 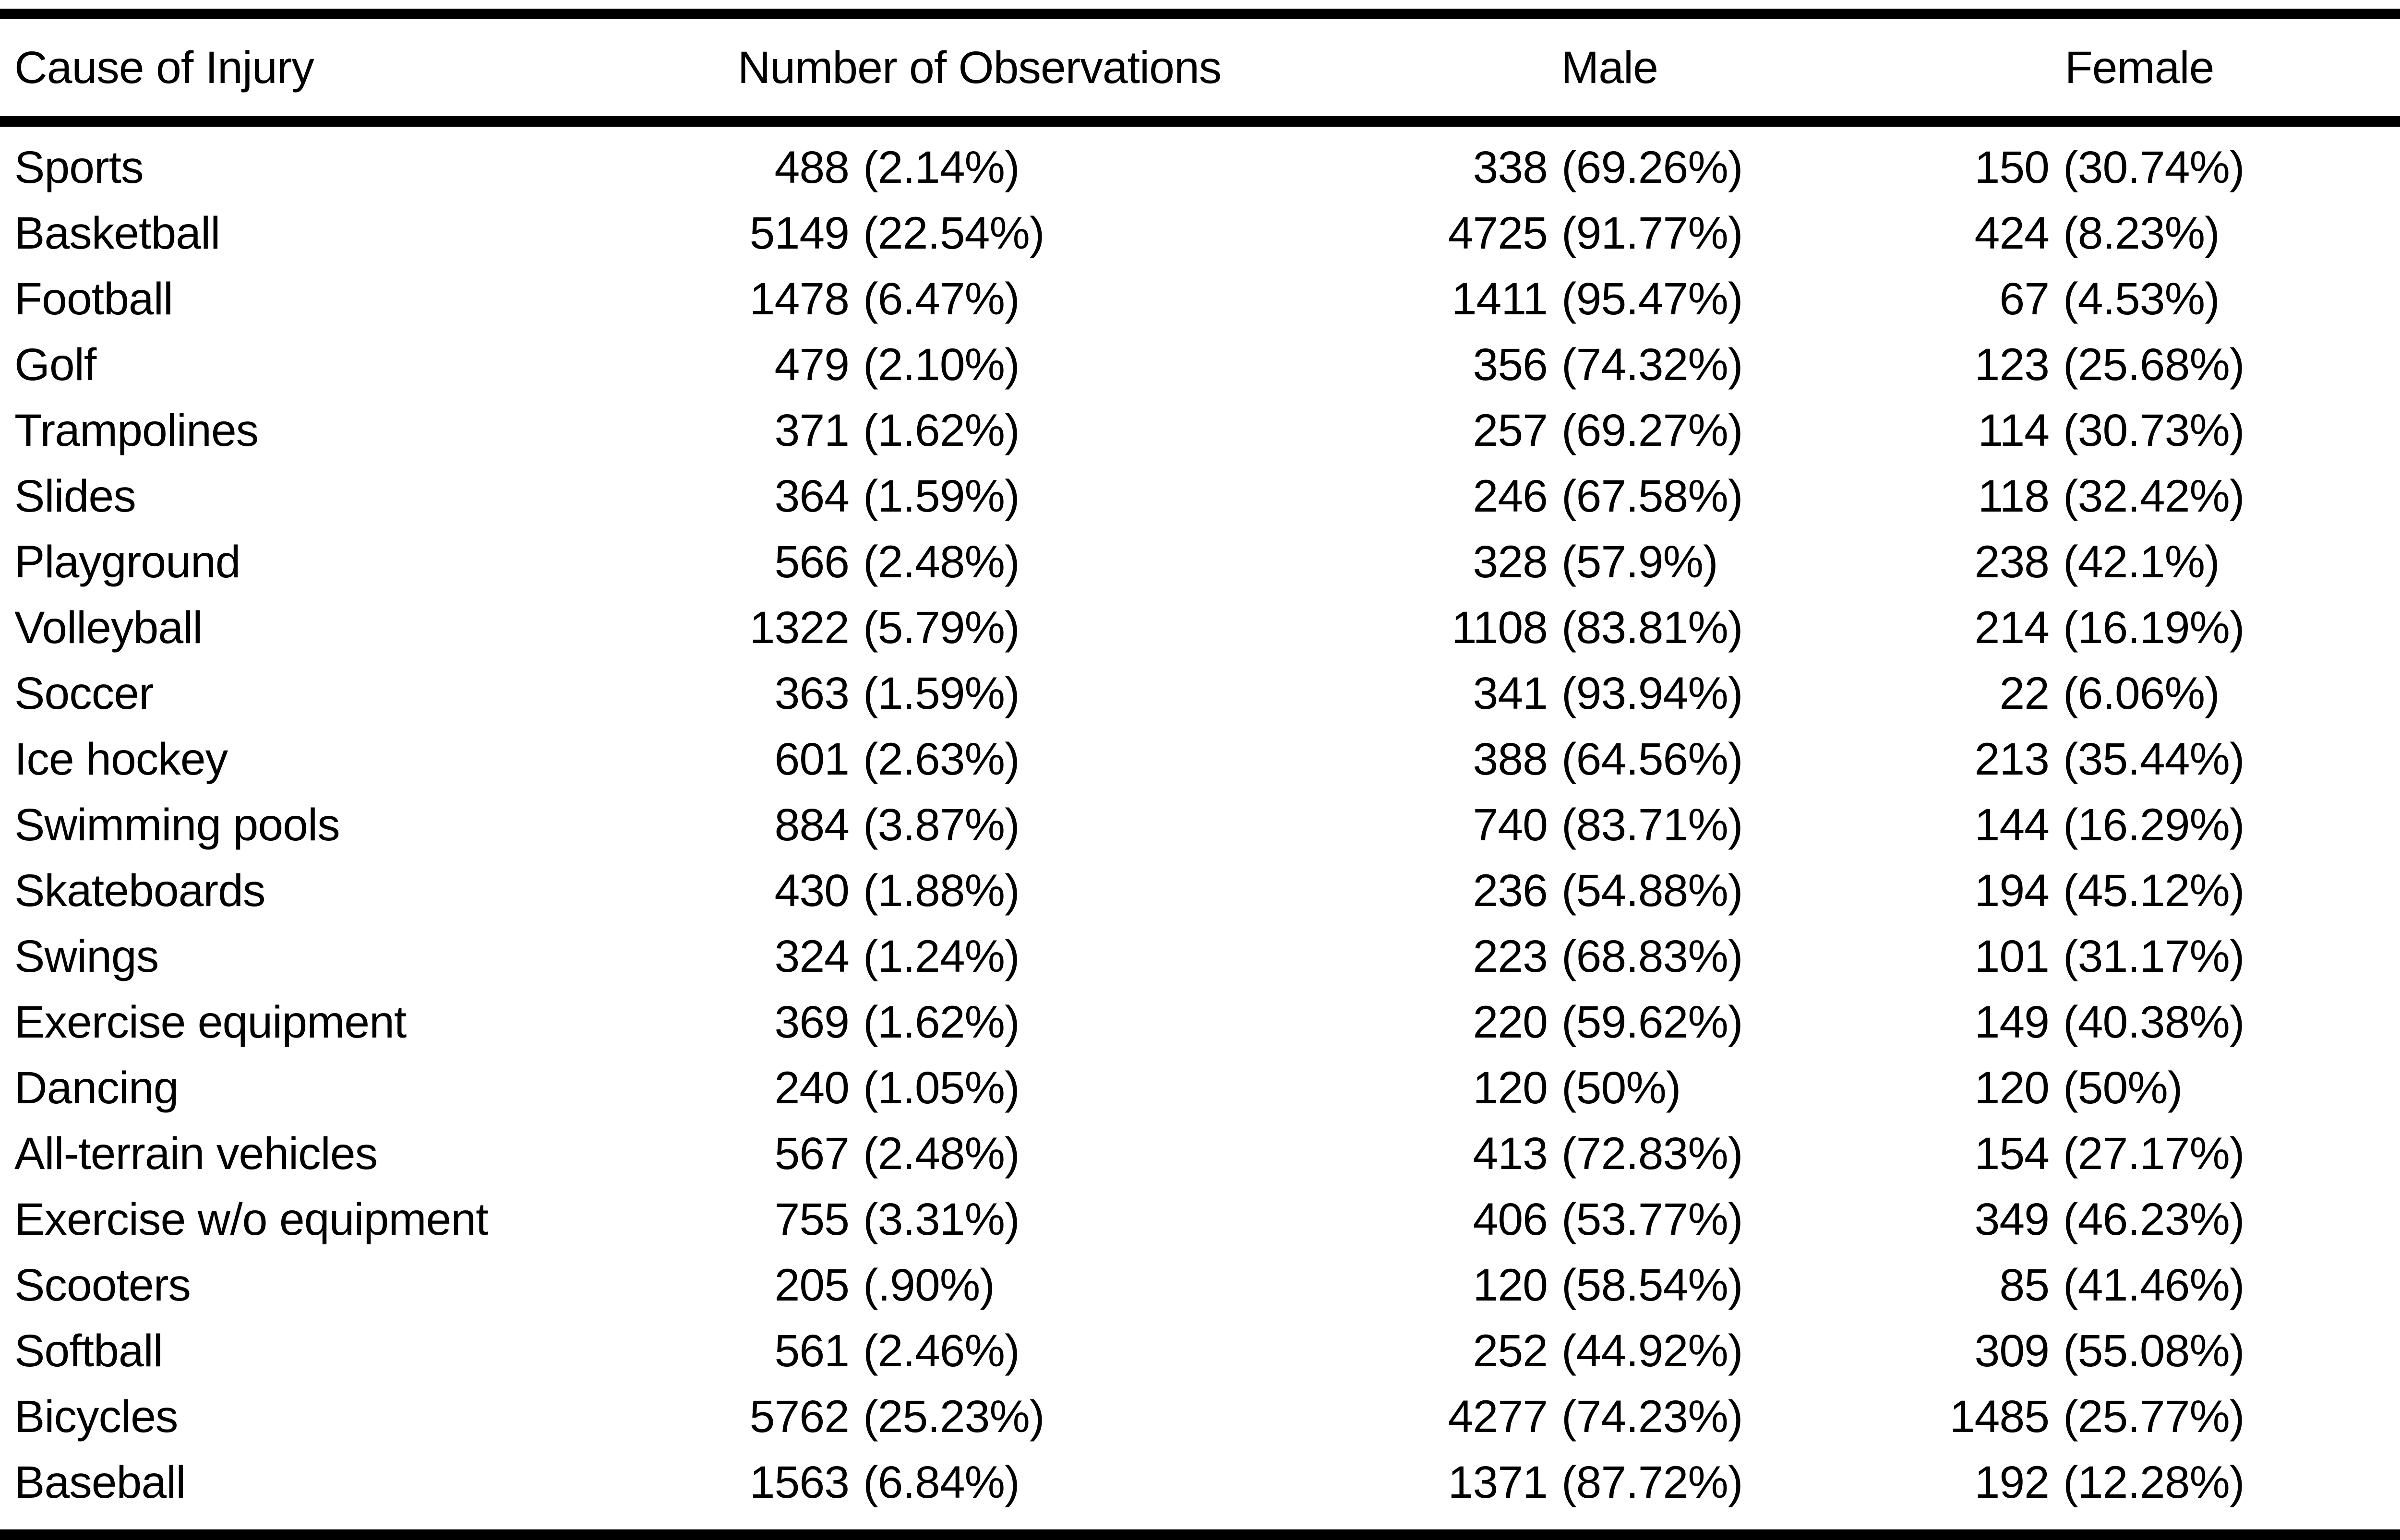 What do you see at coordinates (1652, 956) in the screenshot?
I see `cell-male-percent: (68.83%)` at bounding box center [1652, 956].